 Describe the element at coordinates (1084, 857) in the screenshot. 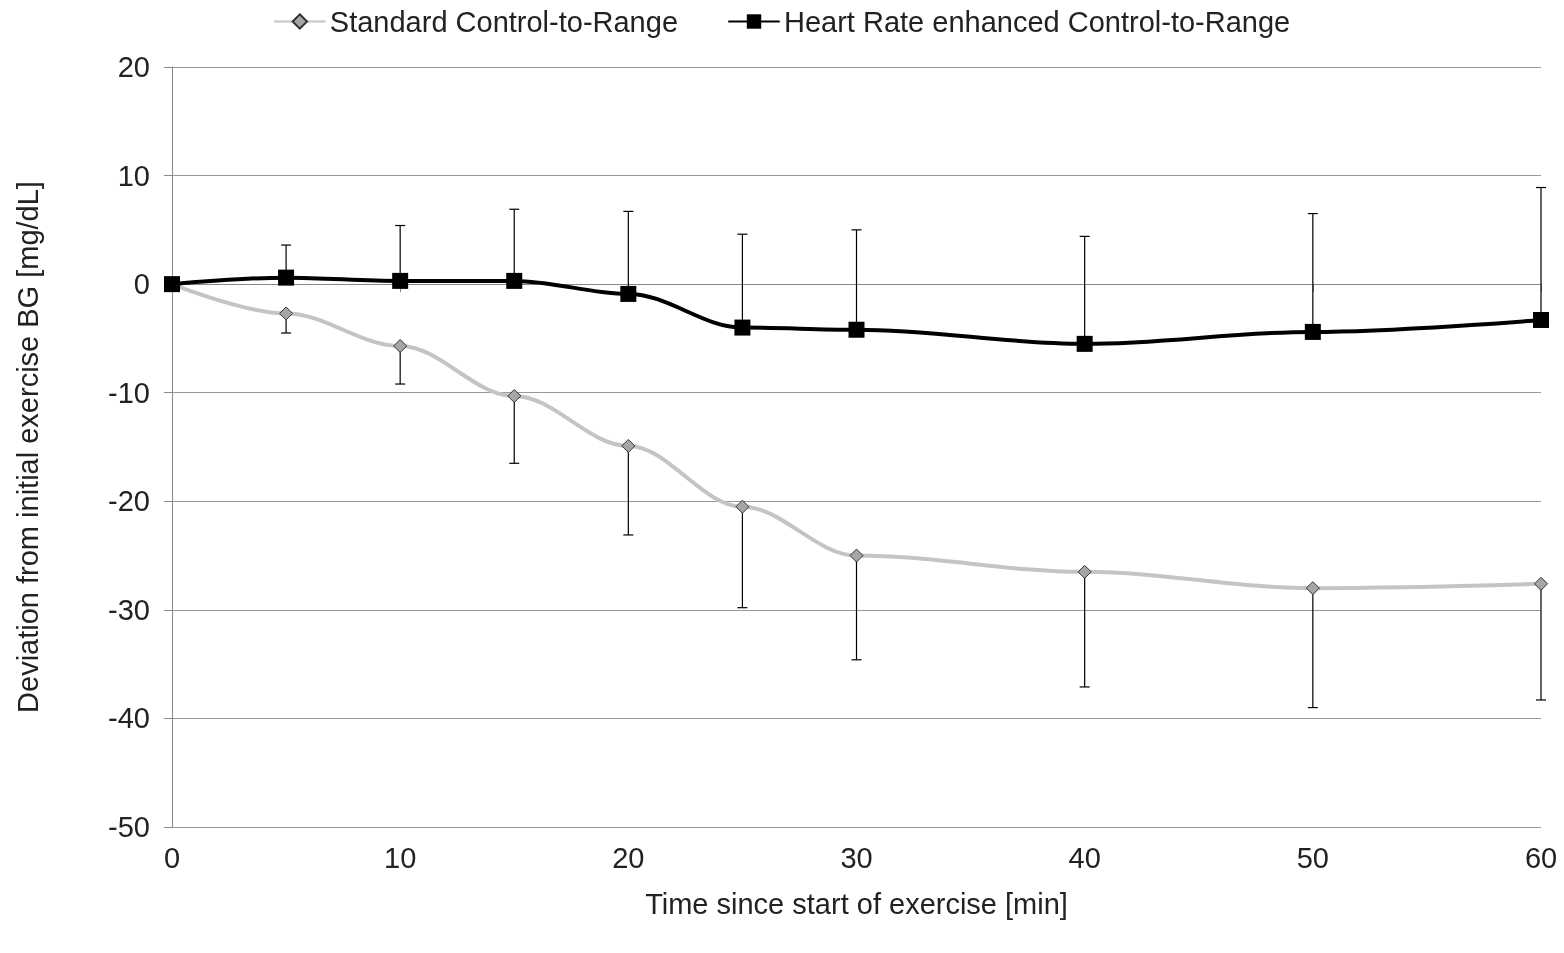

I see `x-tick-label: 40` at that location.